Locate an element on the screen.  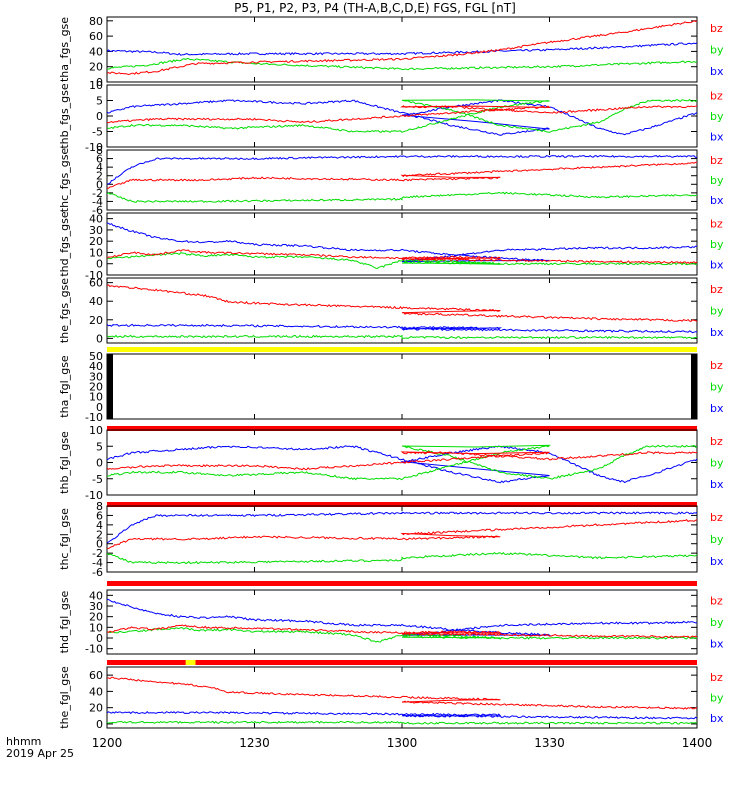
y-tick-label: -5 is located at coordinates (97, 132).